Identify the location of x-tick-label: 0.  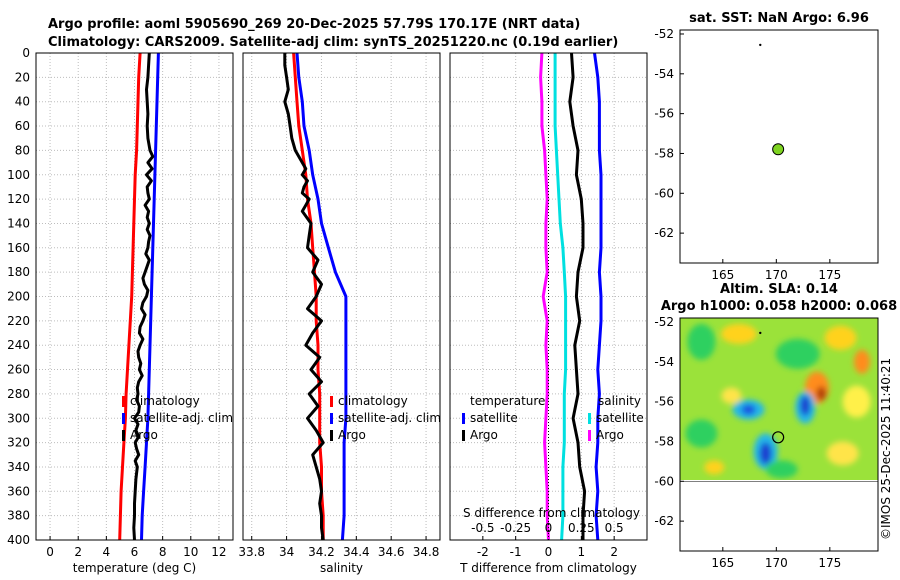
(549, 552).